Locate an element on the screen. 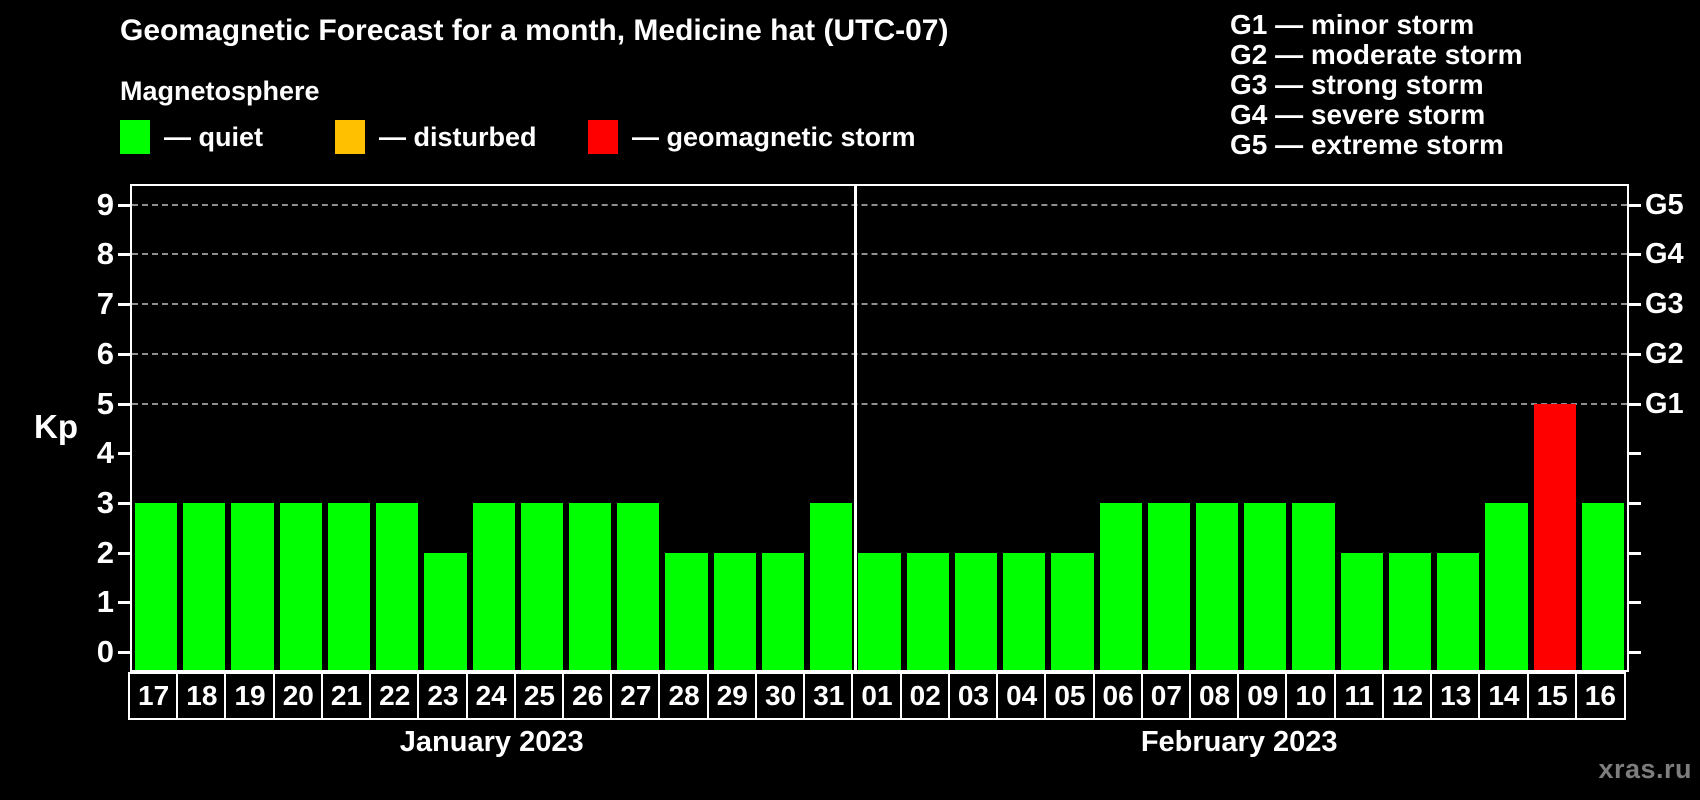  g-scale-label-g2: G2 is located at coordinates (1664, 353).